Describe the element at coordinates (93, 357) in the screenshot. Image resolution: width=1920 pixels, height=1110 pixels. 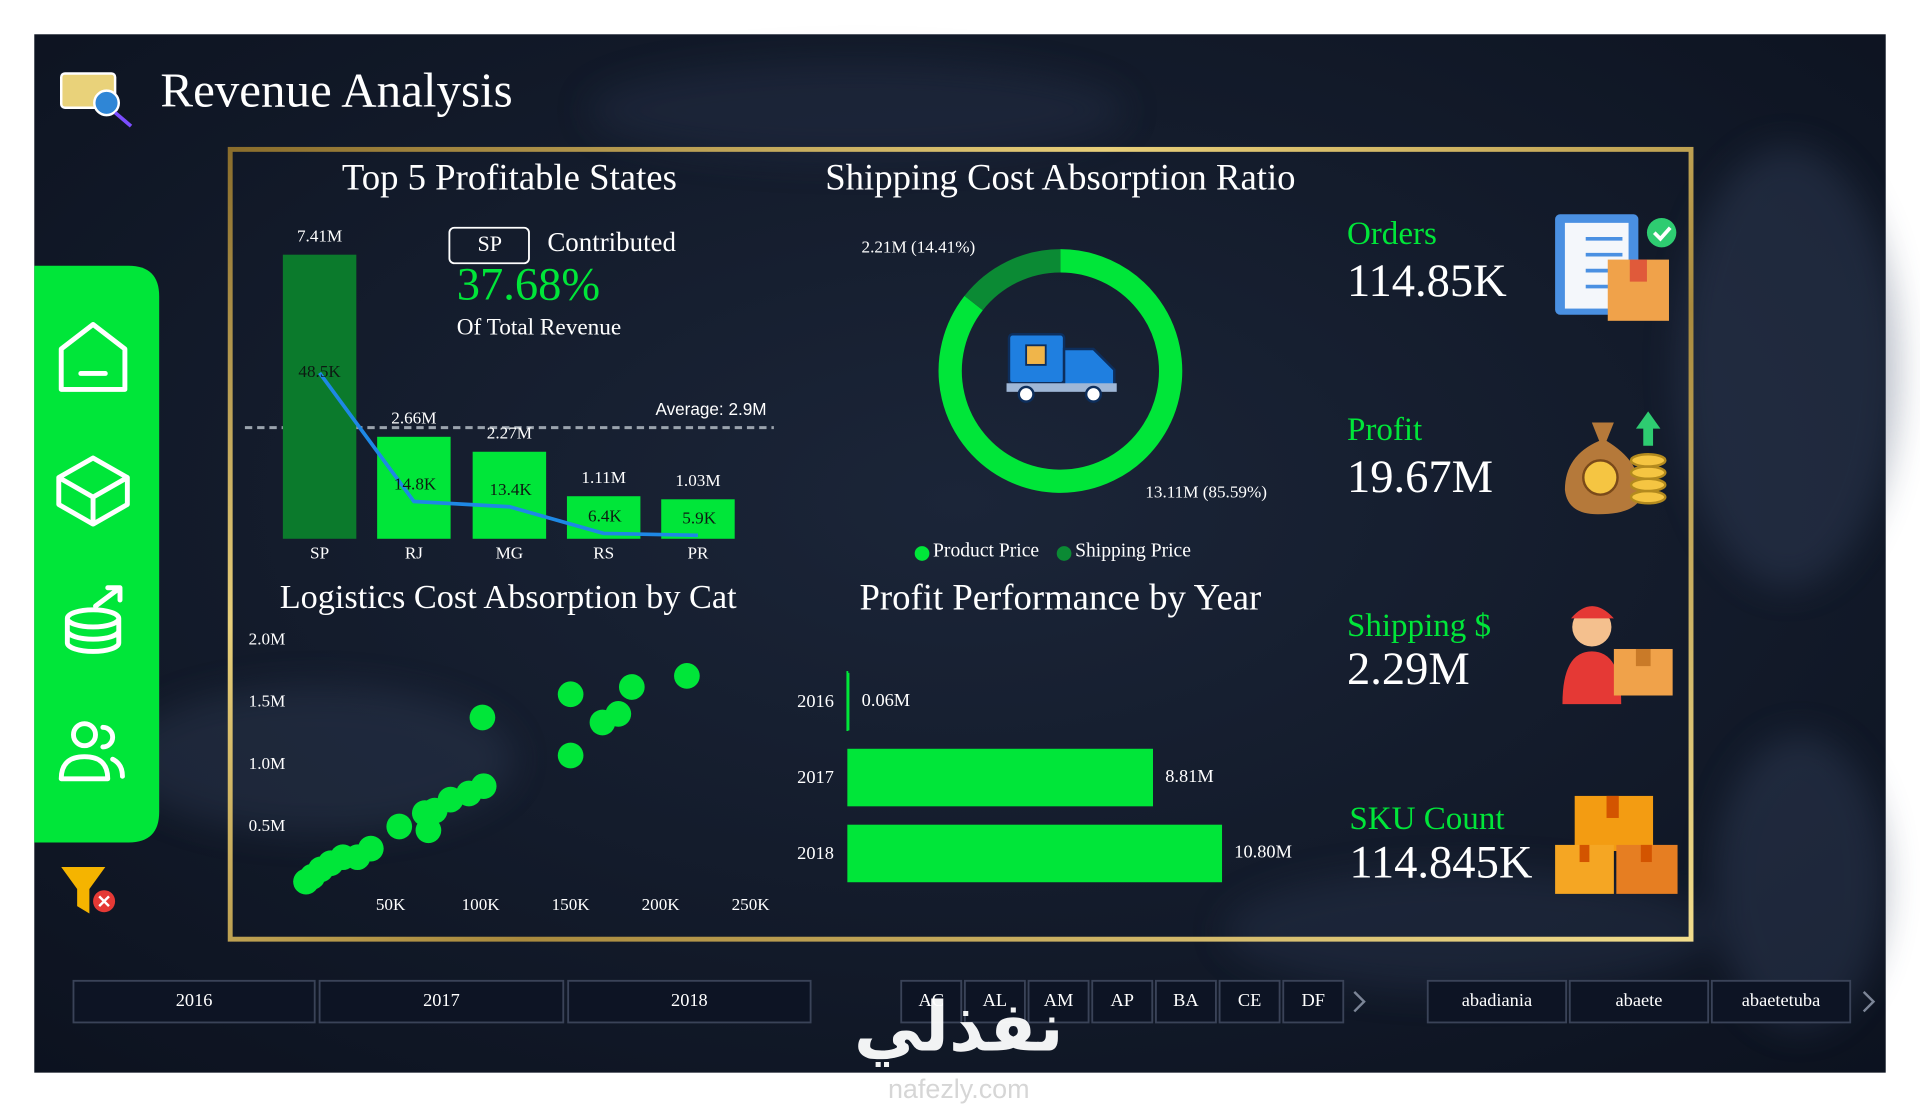
I see `nav-home` at that location.